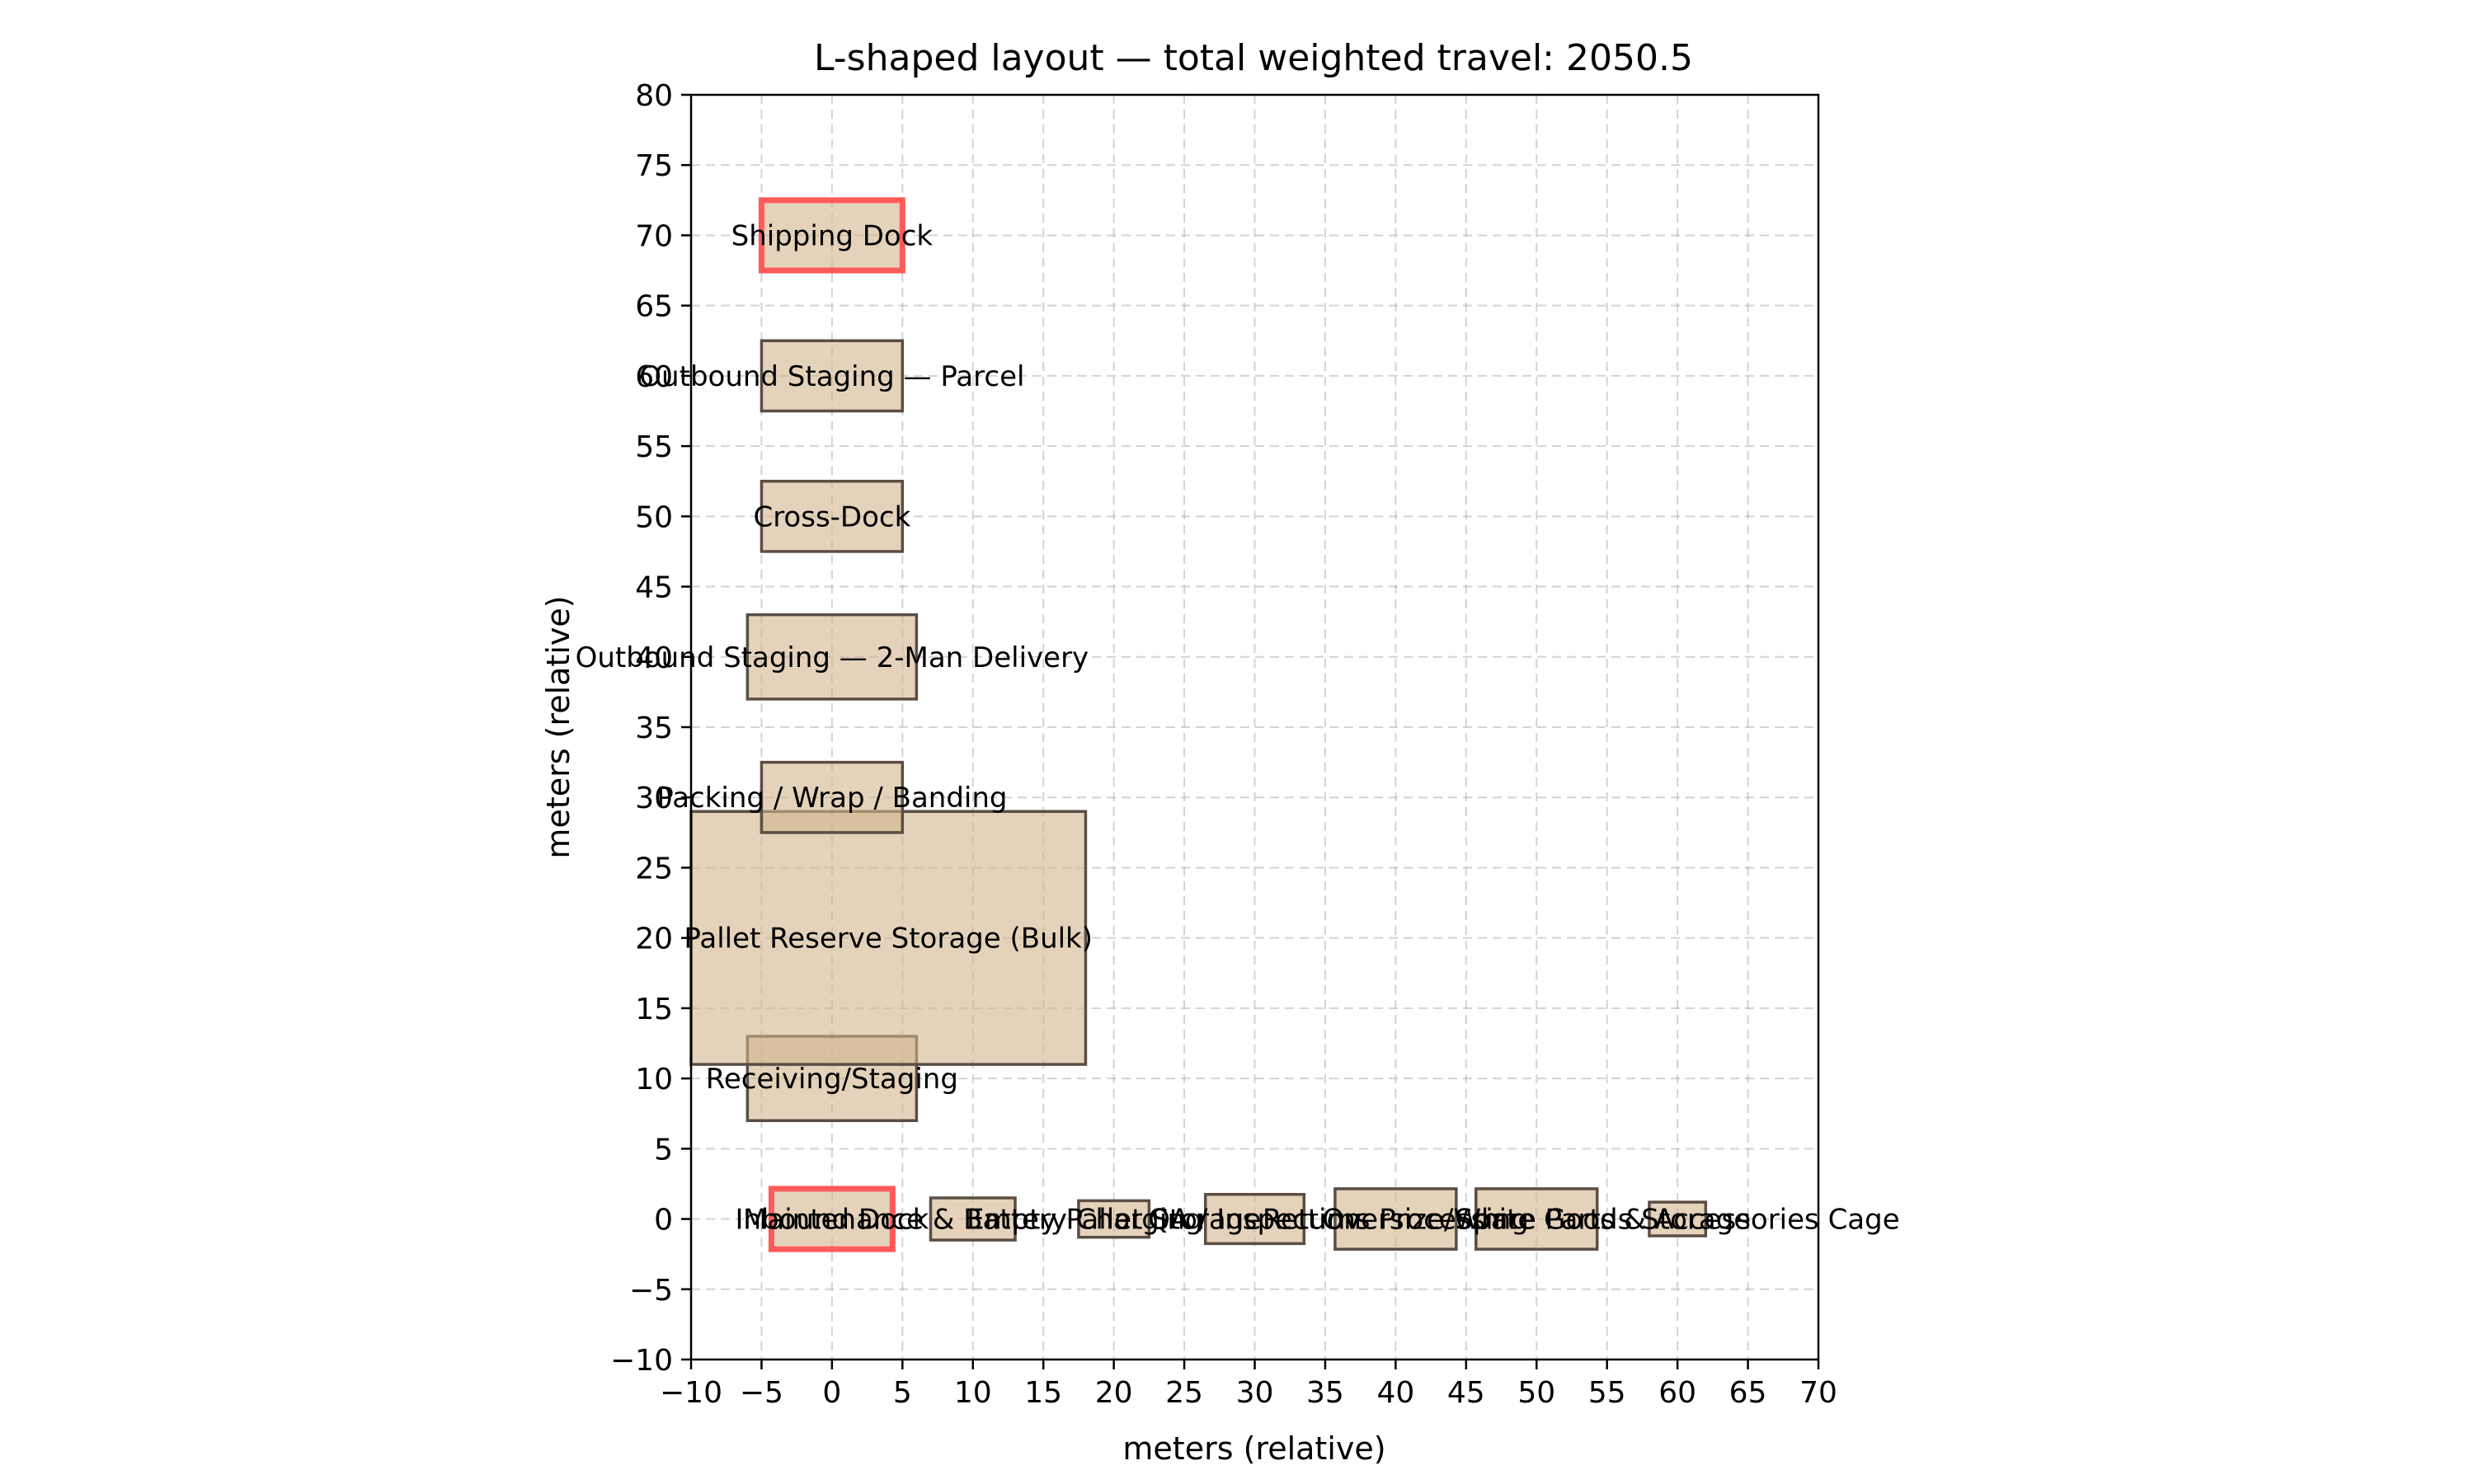 This screenshot has width=2474, height=1484. Describe the element at coordinates (1536, 1393) in the screenshot. I see `x-tick-label: 50` at that location.